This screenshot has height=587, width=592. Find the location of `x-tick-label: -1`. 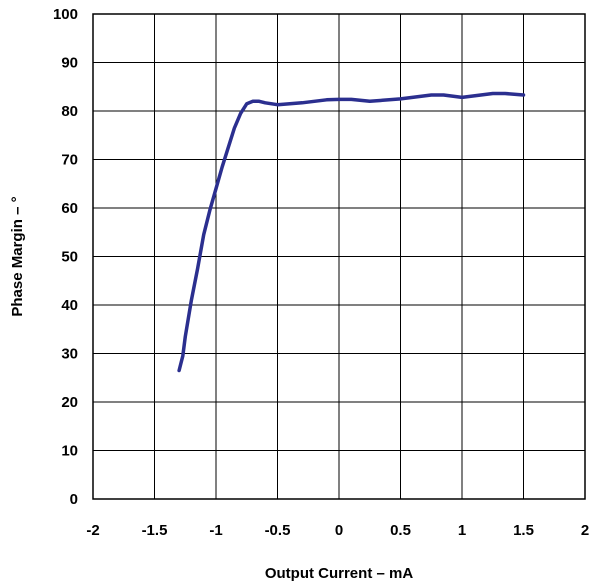

x-tick-label: -1 is located at coordinates (215, 530).